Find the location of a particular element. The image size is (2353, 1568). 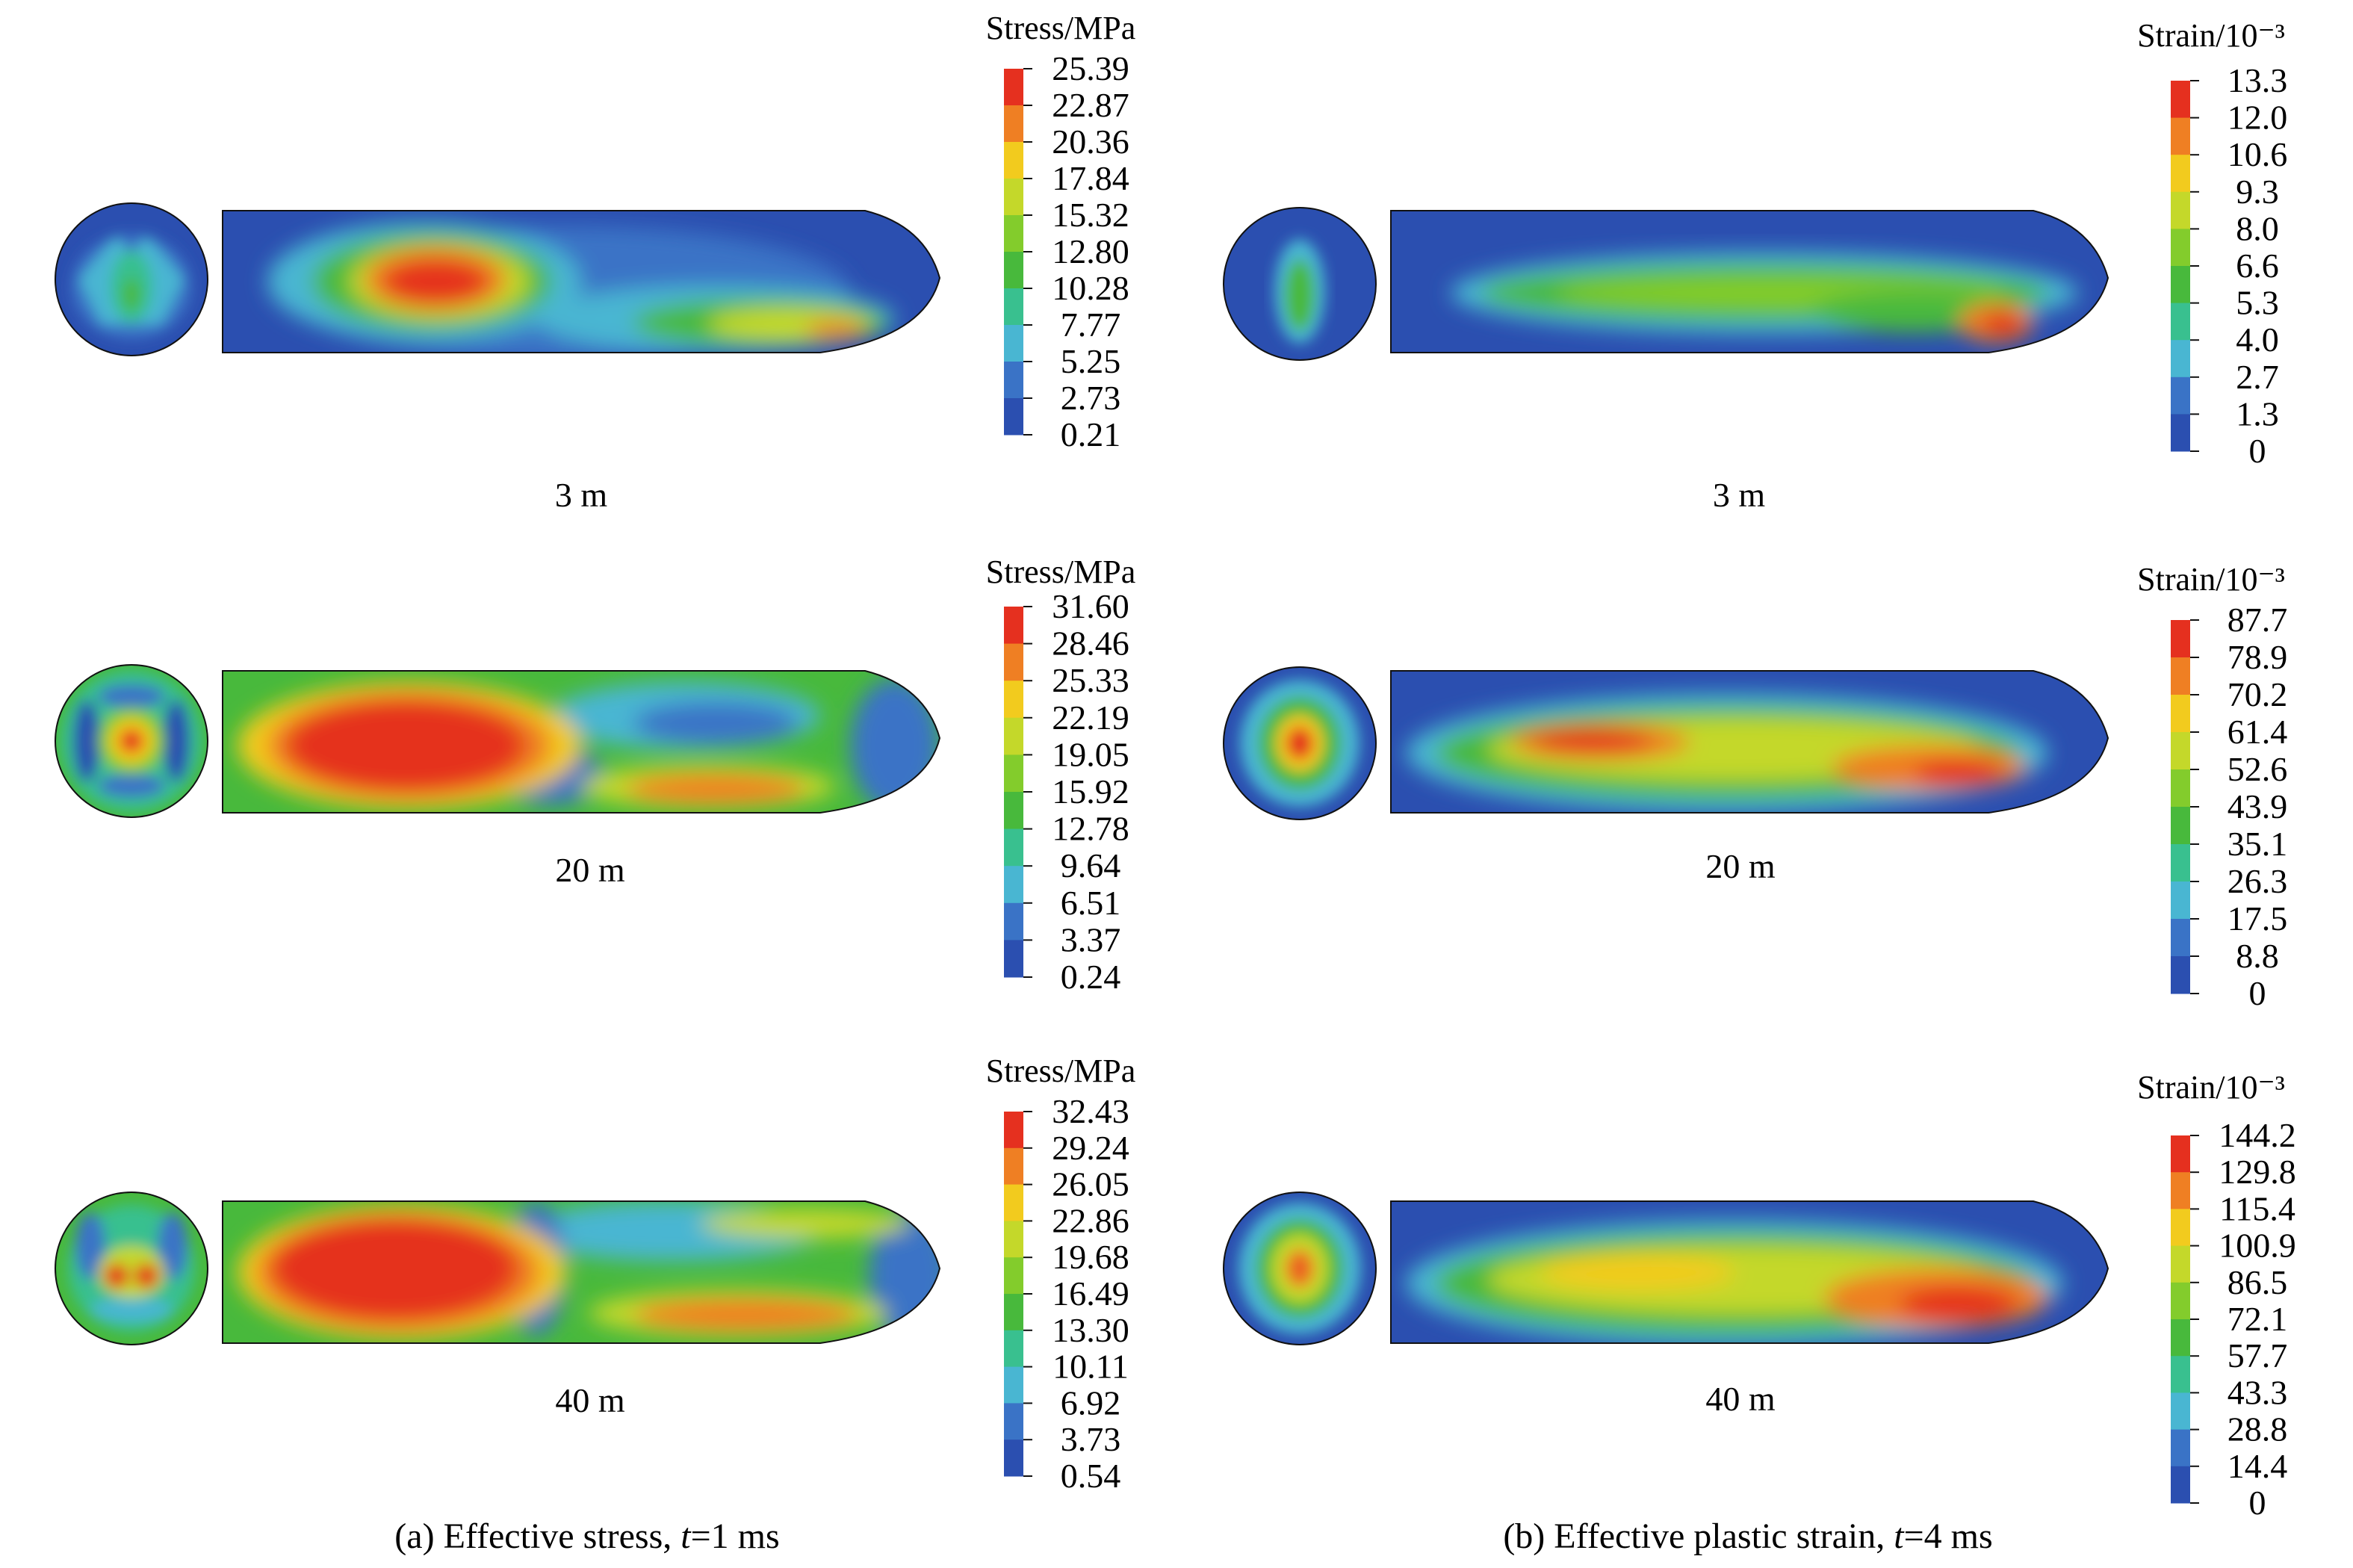

legend-tick-label: 3.73 is located at coordinates (1091, 1439).